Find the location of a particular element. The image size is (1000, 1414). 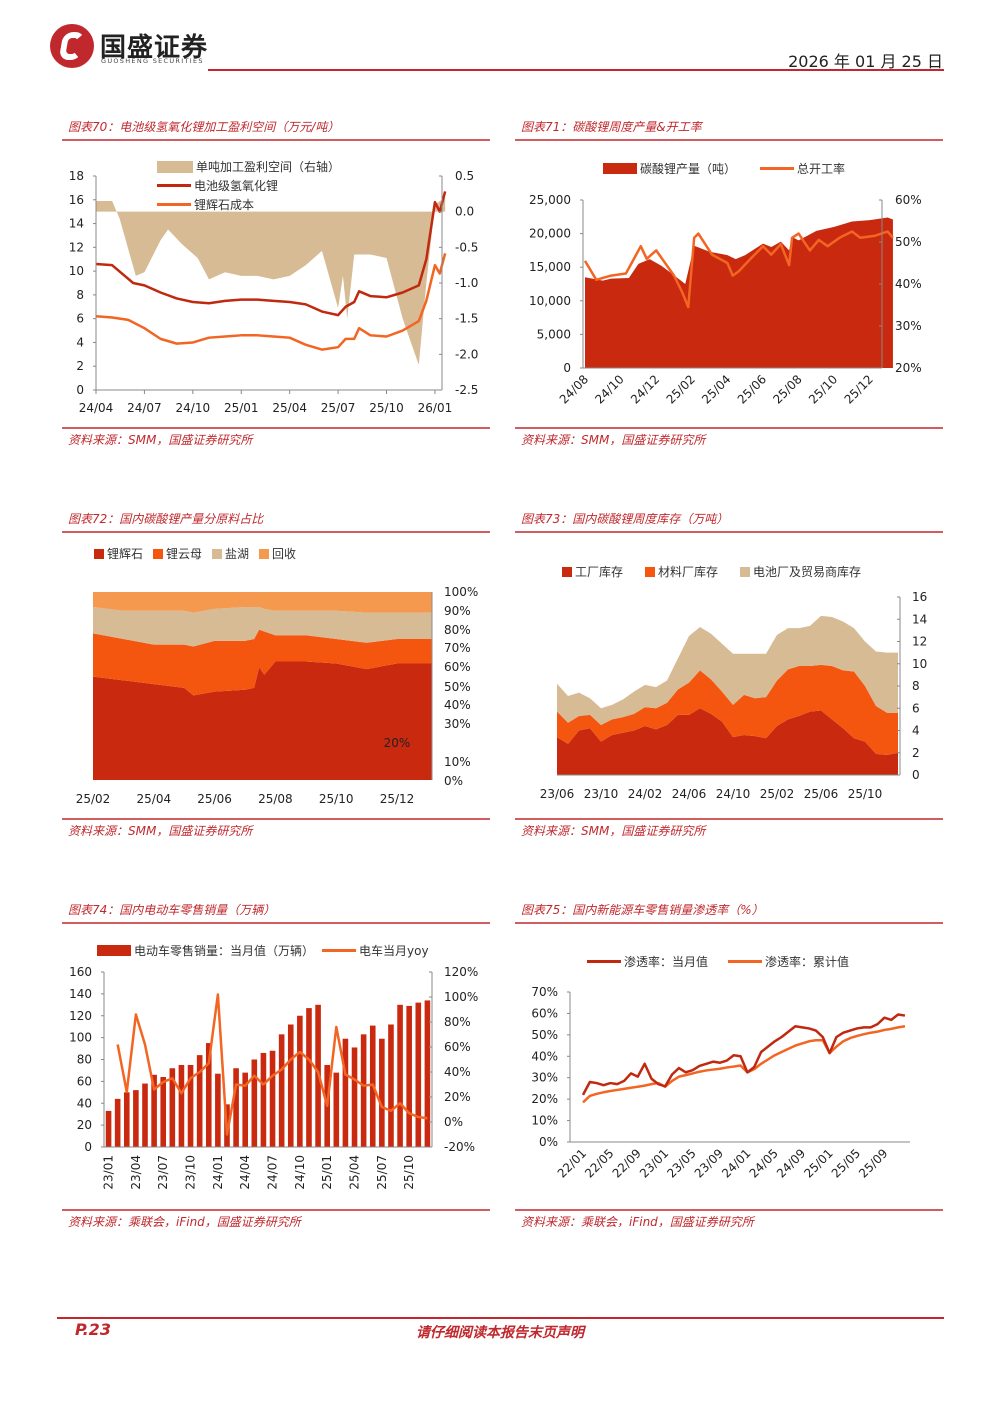

legend-label: 工厂库存 is located at coordinates (599, 572).